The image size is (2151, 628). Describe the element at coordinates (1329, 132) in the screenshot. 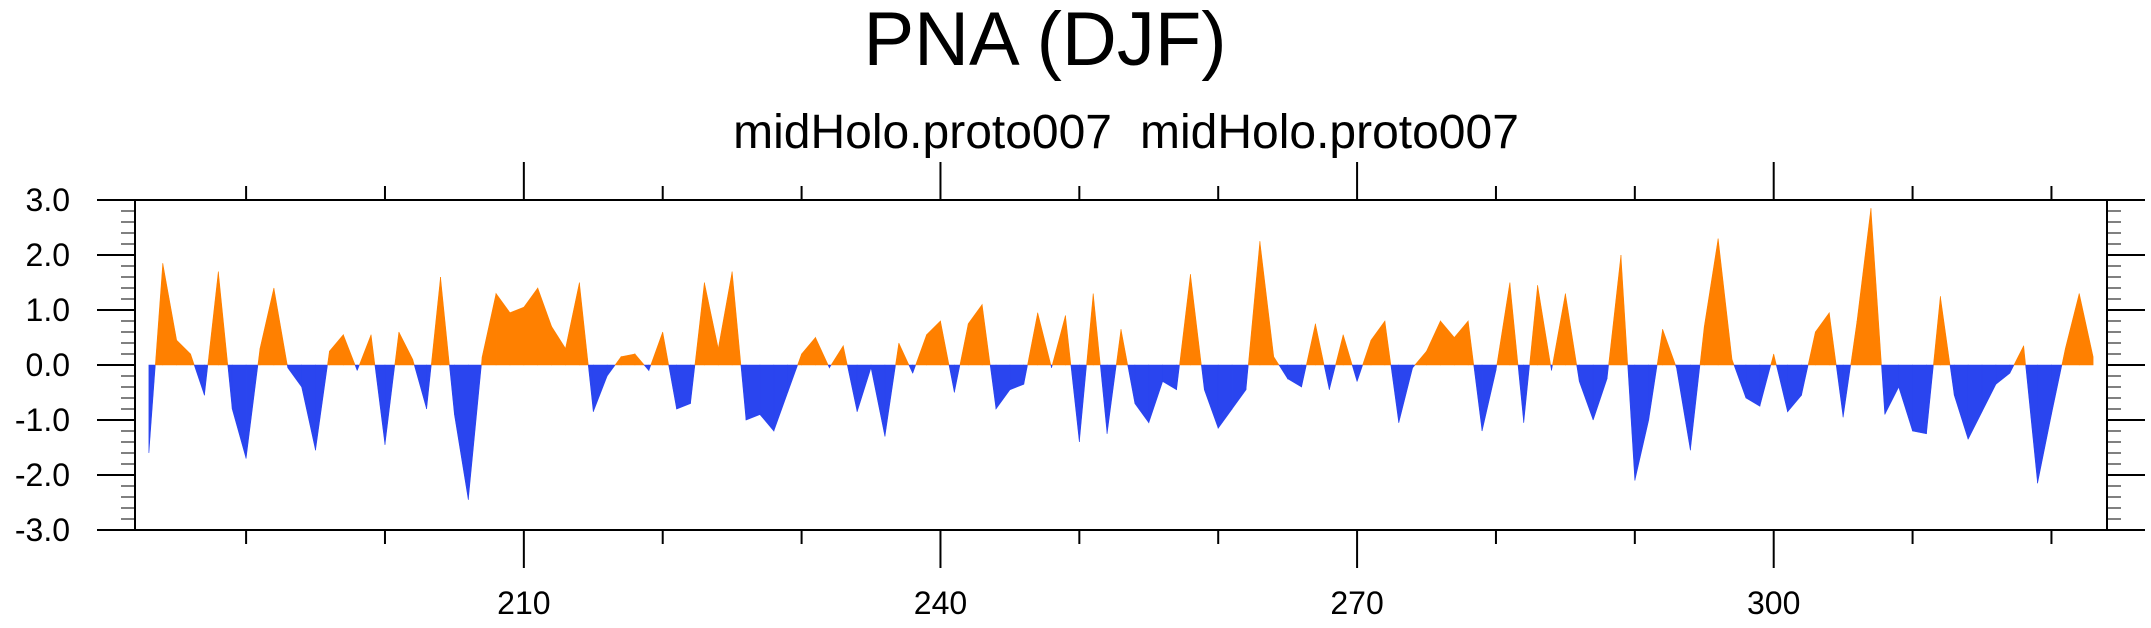

I see `chart-subtitle-right: midHolo.proto007` at that location.